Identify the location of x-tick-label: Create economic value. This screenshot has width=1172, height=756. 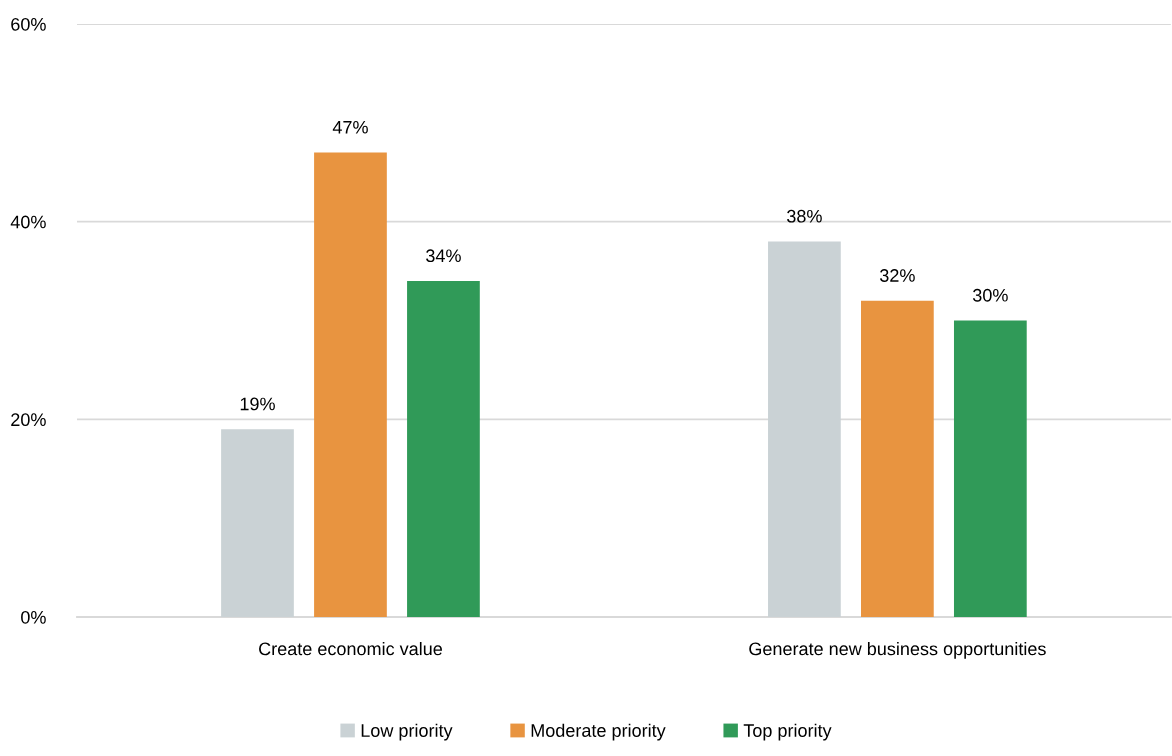
(350, 649).